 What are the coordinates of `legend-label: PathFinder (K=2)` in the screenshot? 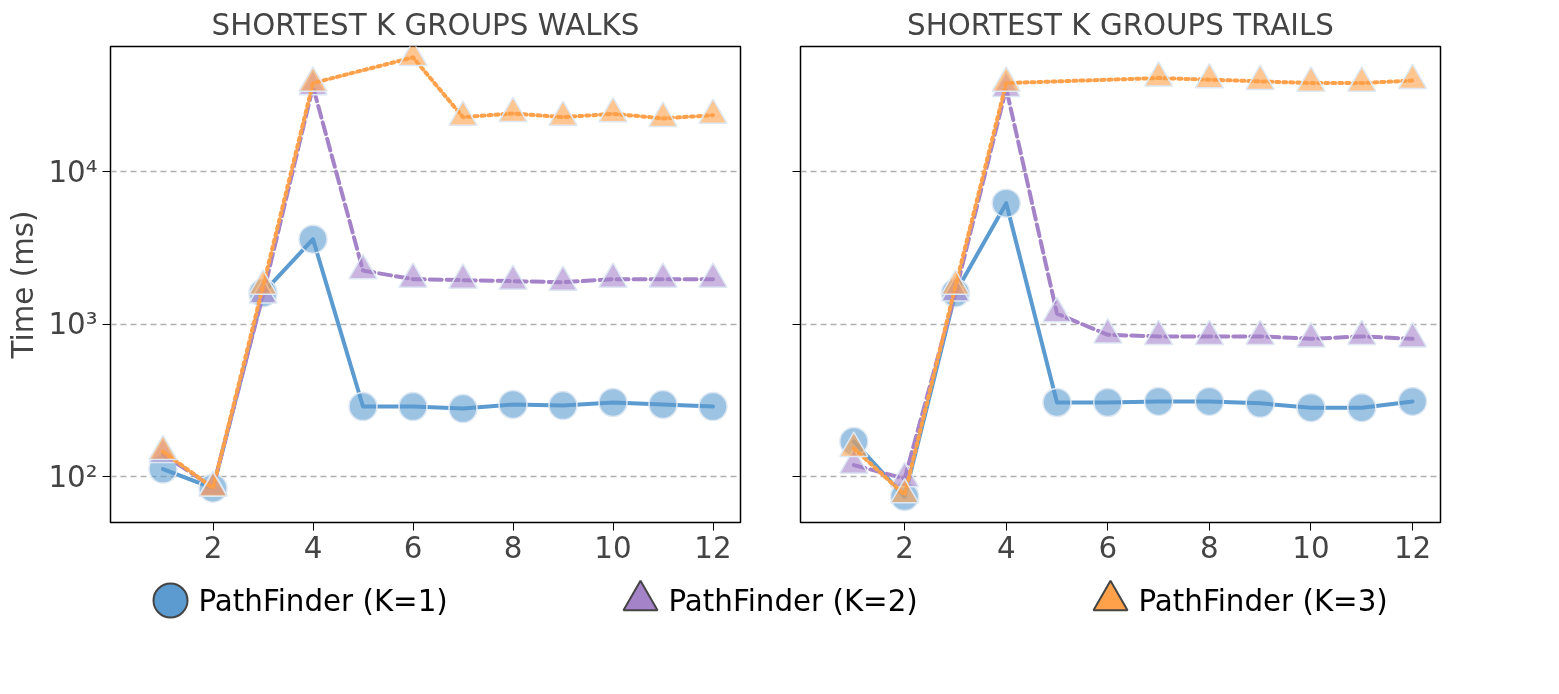 It's located at (793, 600).